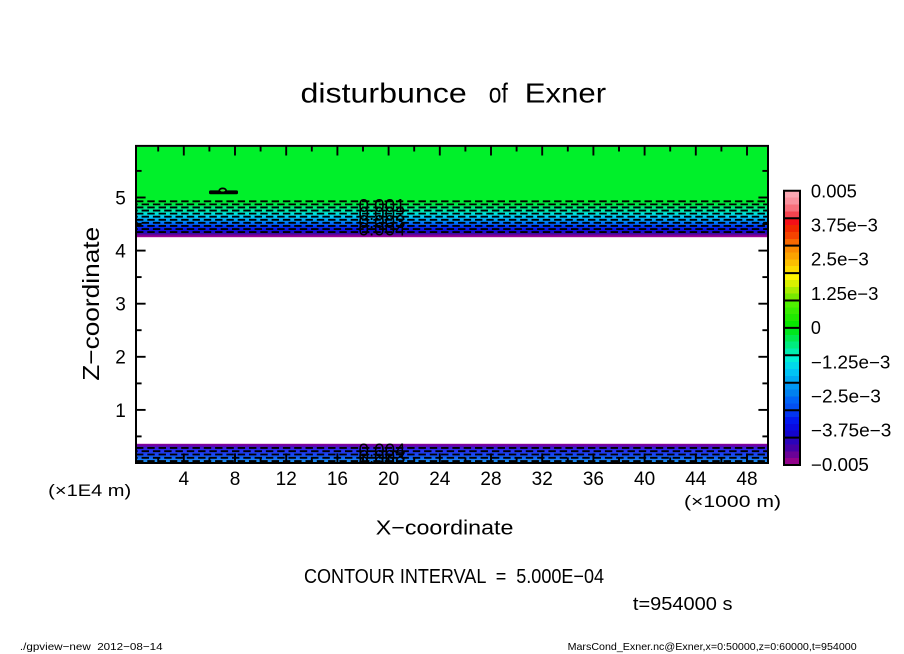  Describe the element at coordinates (834, 191) in the screenshot. I see `svg-text: 0.005` at that location.